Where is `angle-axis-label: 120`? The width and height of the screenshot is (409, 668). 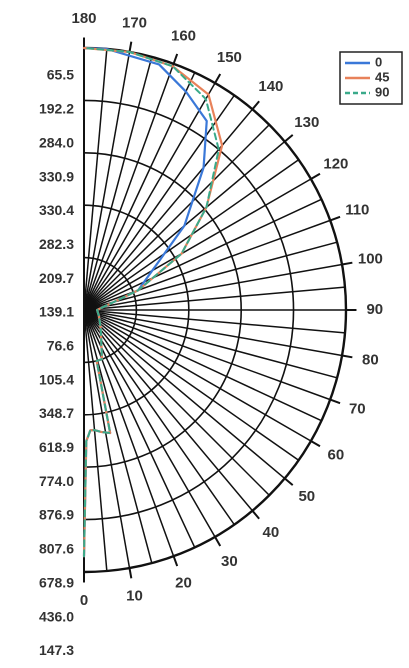 angle-axis-label: 120 is located at coordinates (335, 164).